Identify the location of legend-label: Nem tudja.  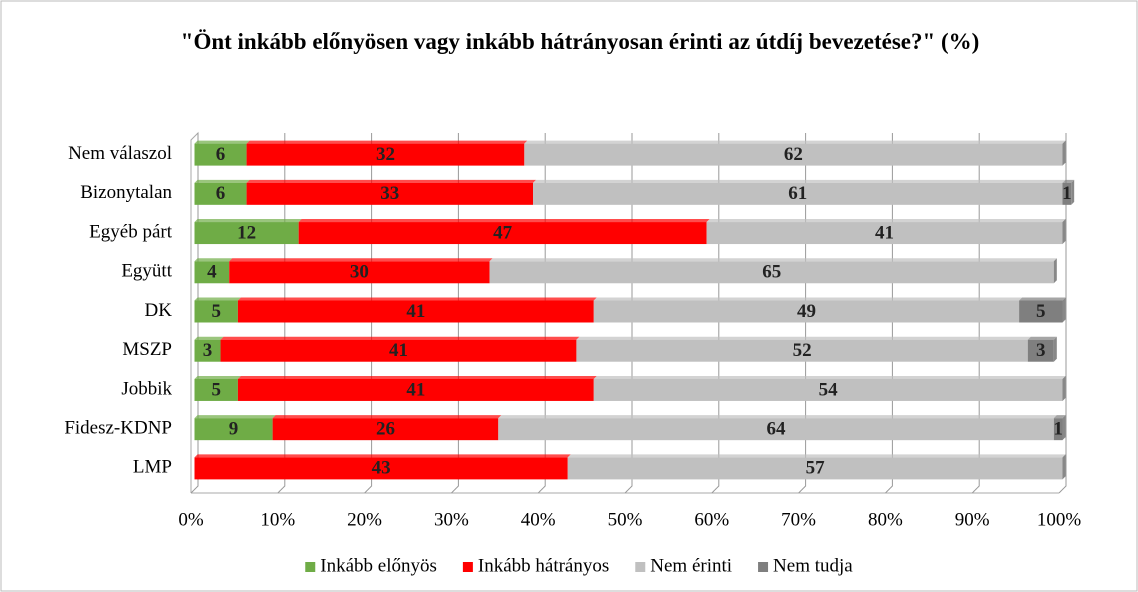
(813, 565).